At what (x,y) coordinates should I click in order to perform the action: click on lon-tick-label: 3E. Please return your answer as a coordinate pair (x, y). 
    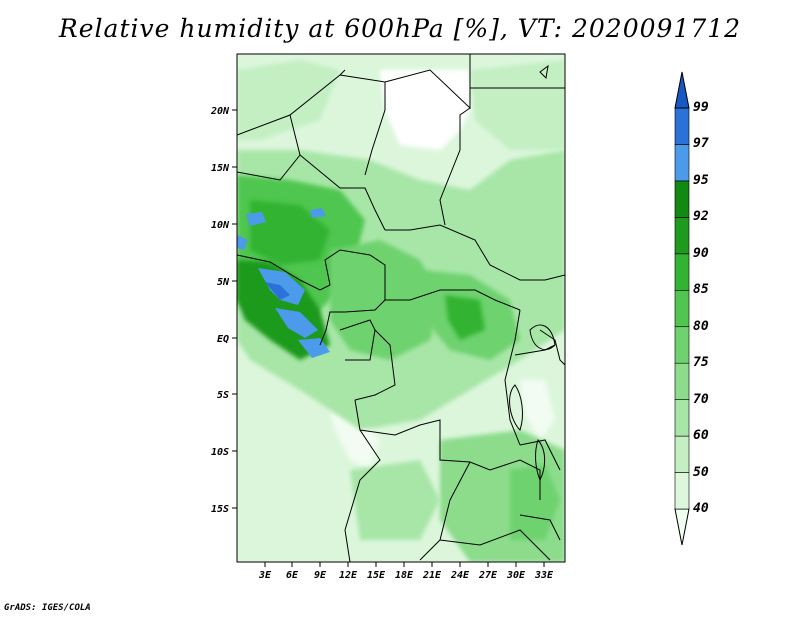
    Looking at the image, I should click on (265, 575).